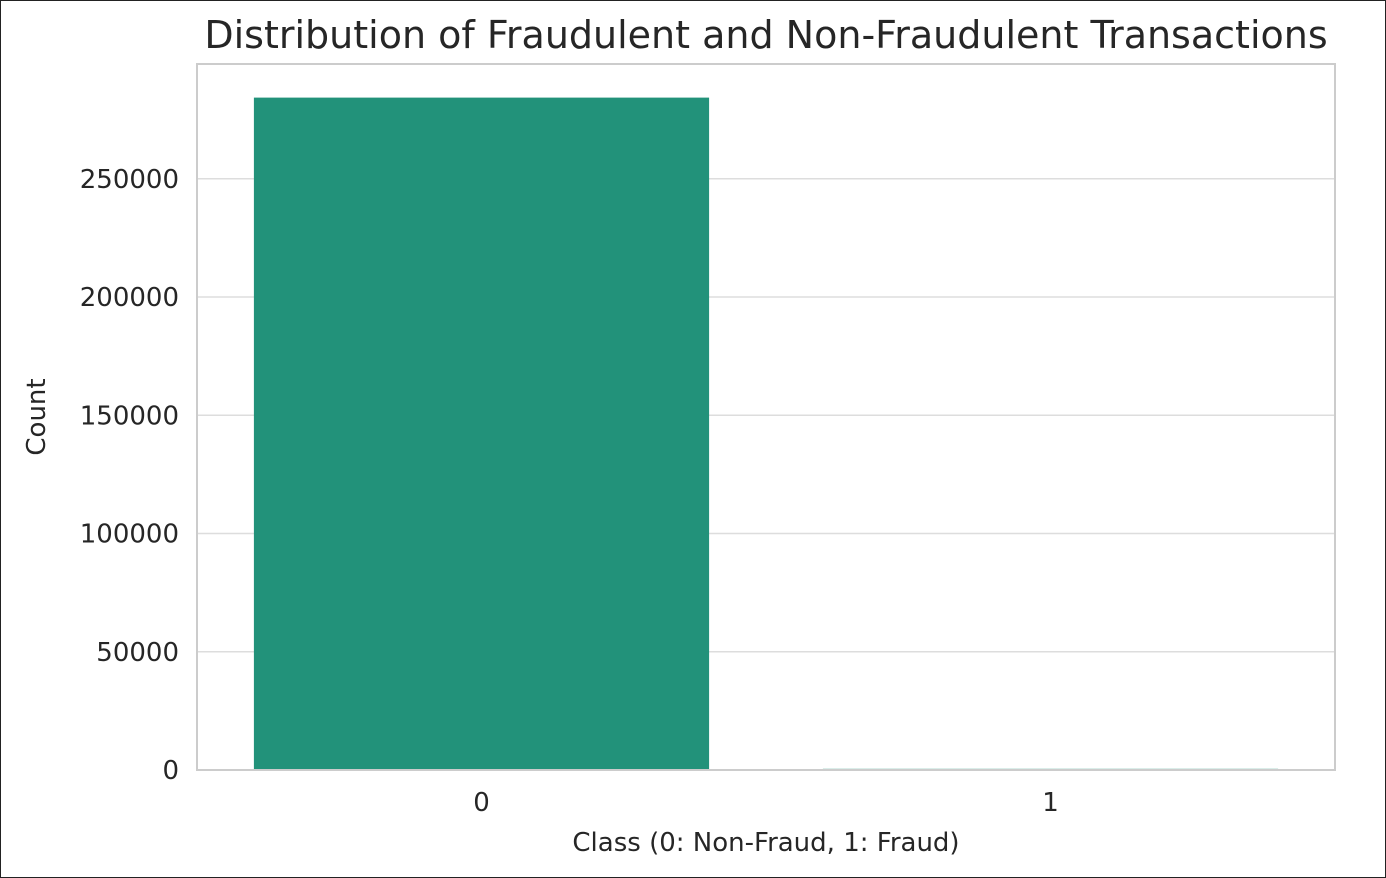  I want to click on y-tick-label: 200000, so click(129, 298).